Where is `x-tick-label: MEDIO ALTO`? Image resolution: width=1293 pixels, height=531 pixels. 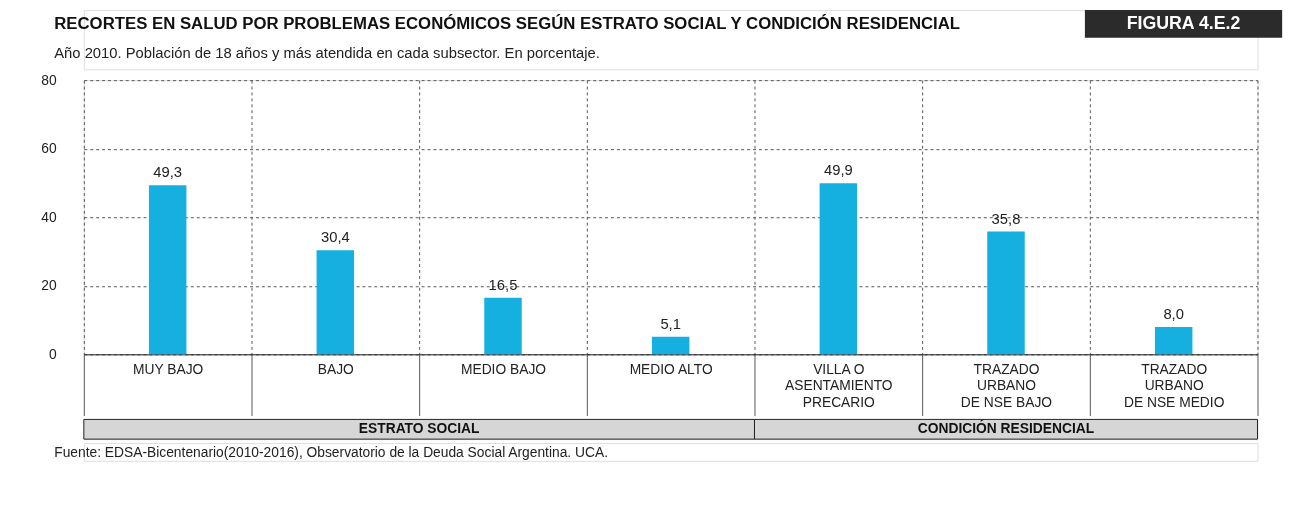 x-tick-label: MEDIO ALTO is located at coordinates (671, 369).